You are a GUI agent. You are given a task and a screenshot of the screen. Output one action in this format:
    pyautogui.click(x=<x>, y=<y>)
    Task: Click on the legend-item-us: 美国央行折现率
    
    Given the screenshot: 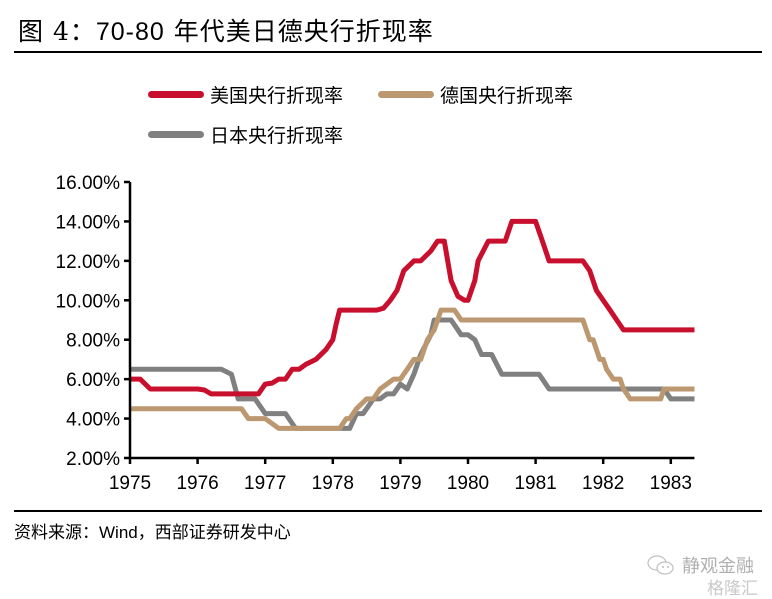 What is the action you would take?
    pyautogui.click(x=245, y=94)
    